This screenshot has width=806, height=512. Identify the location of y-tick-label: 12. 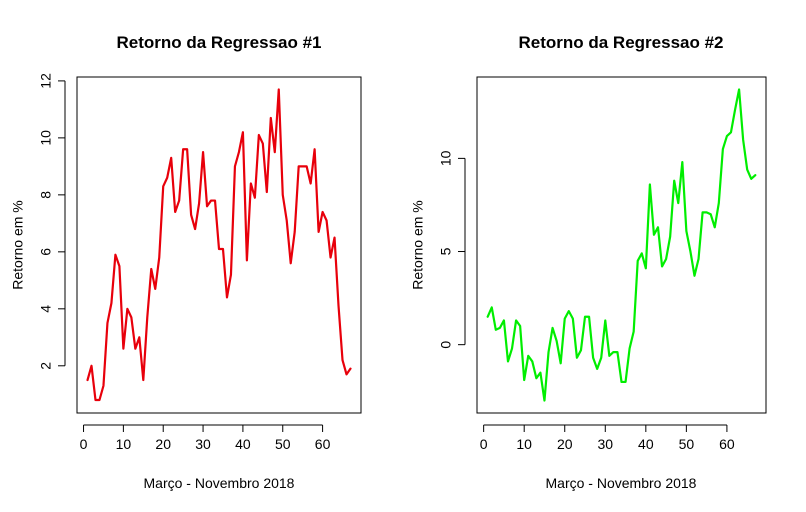
(46, 81).